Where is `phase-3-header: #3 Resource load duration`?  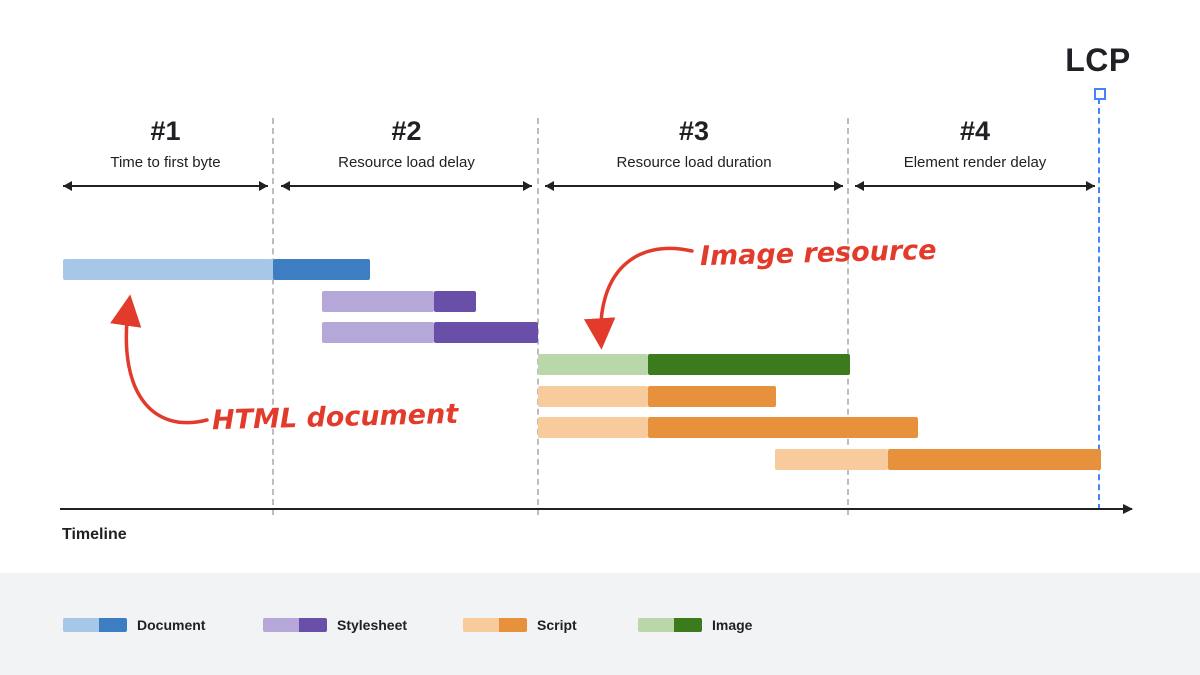 phase-3-header: #3 Resource load duration is located at coordinates (694, 153).